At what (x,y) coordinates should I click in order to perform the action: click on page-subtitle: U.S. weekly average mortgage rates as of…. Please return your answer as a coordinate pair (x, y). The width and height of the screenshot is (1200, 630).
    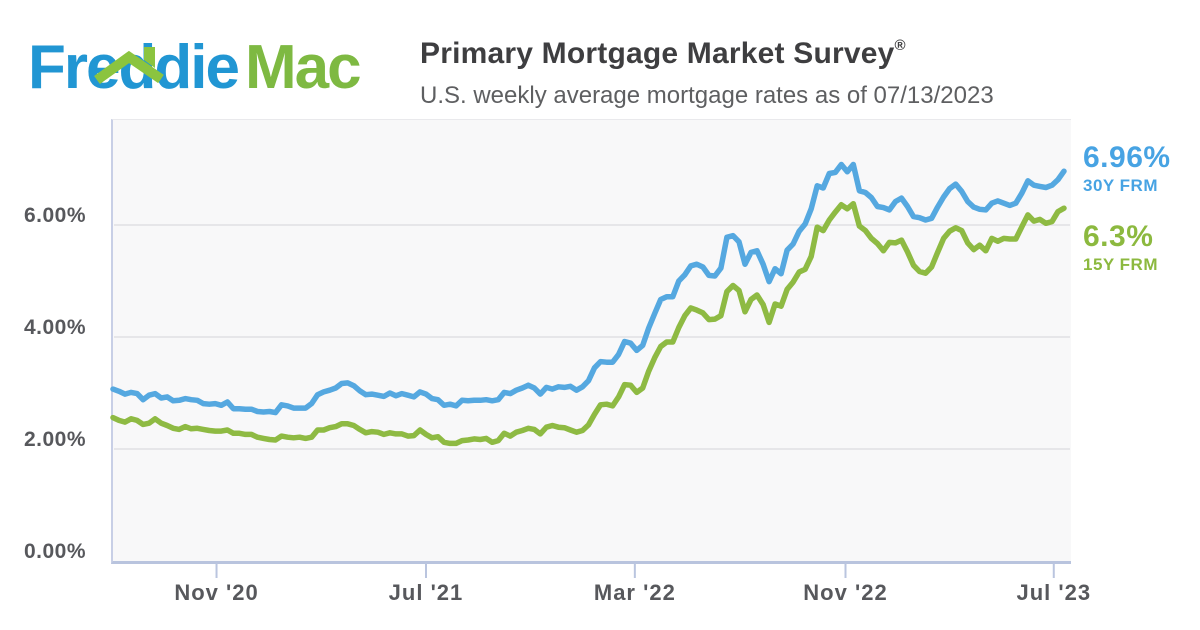
    Looking at the image, I should click on (707, 95).